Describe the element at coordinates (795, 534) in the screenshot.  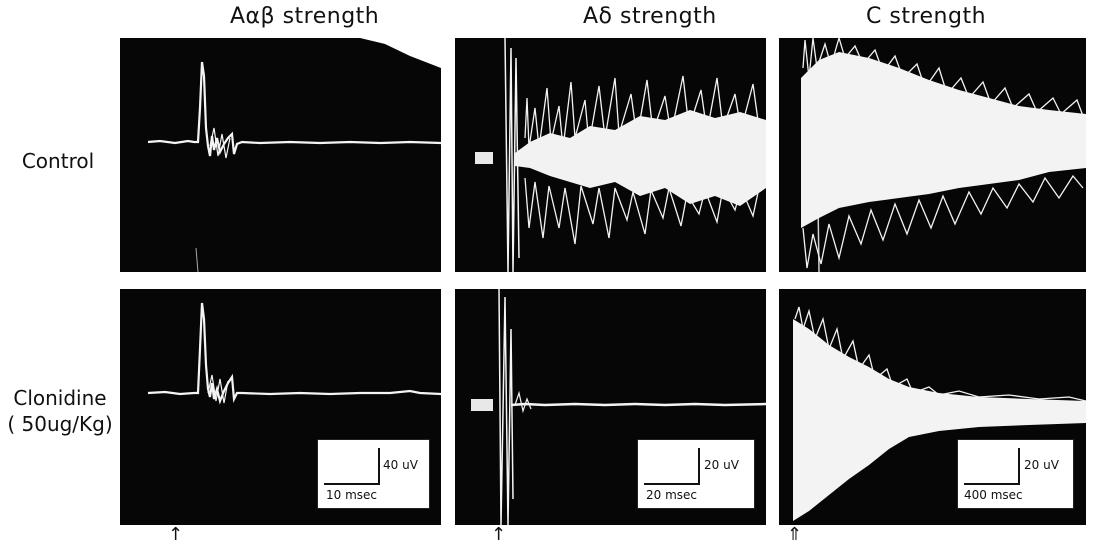
I see `stimulus-double-arrow-icon-c: ⇑` at that location.